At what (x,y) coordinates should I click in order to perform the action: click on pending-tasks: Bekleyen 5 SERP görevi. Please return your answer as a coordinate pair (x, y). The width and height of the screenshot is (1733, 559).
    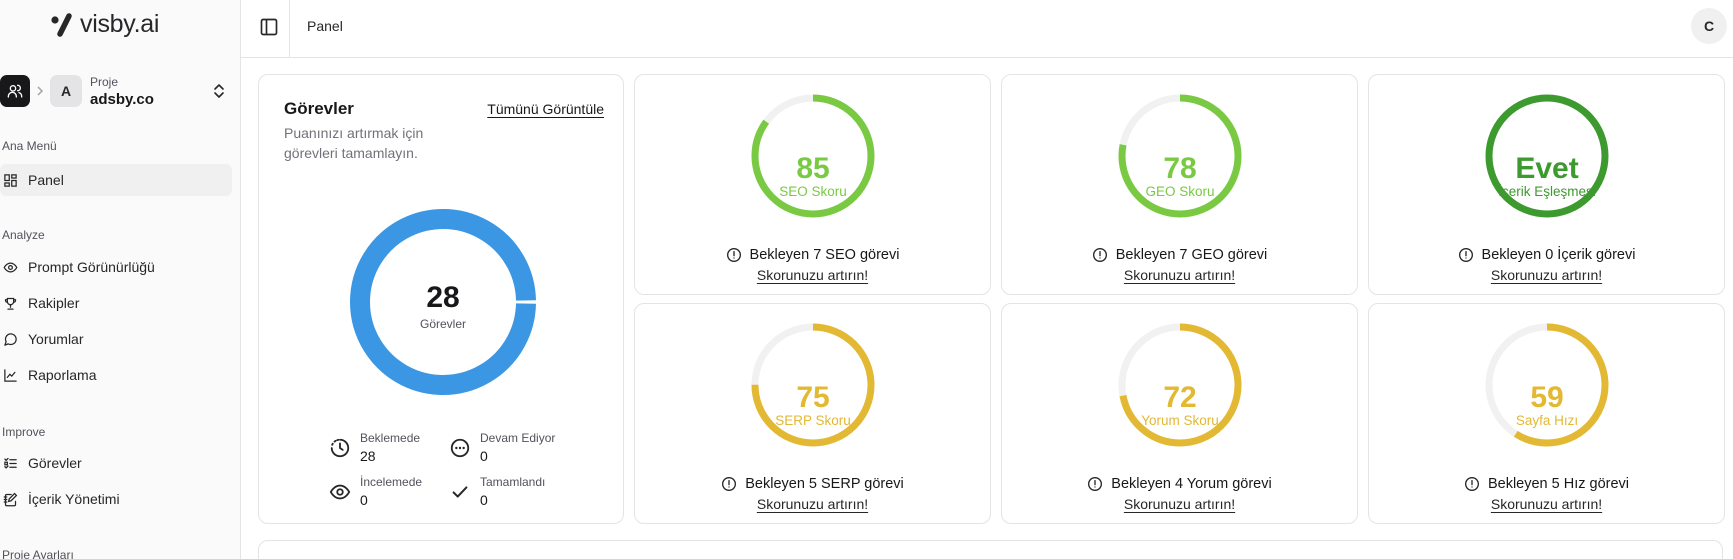
    Looking at the image, I should click on (812, 484).